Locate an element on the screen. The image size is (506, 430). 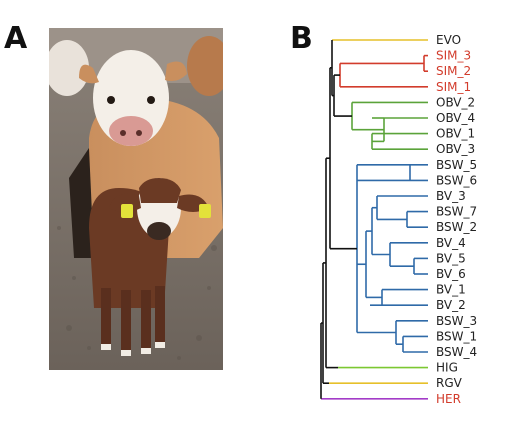
tree-leaf-label: BV_6 is located at coordinates (451, 274).